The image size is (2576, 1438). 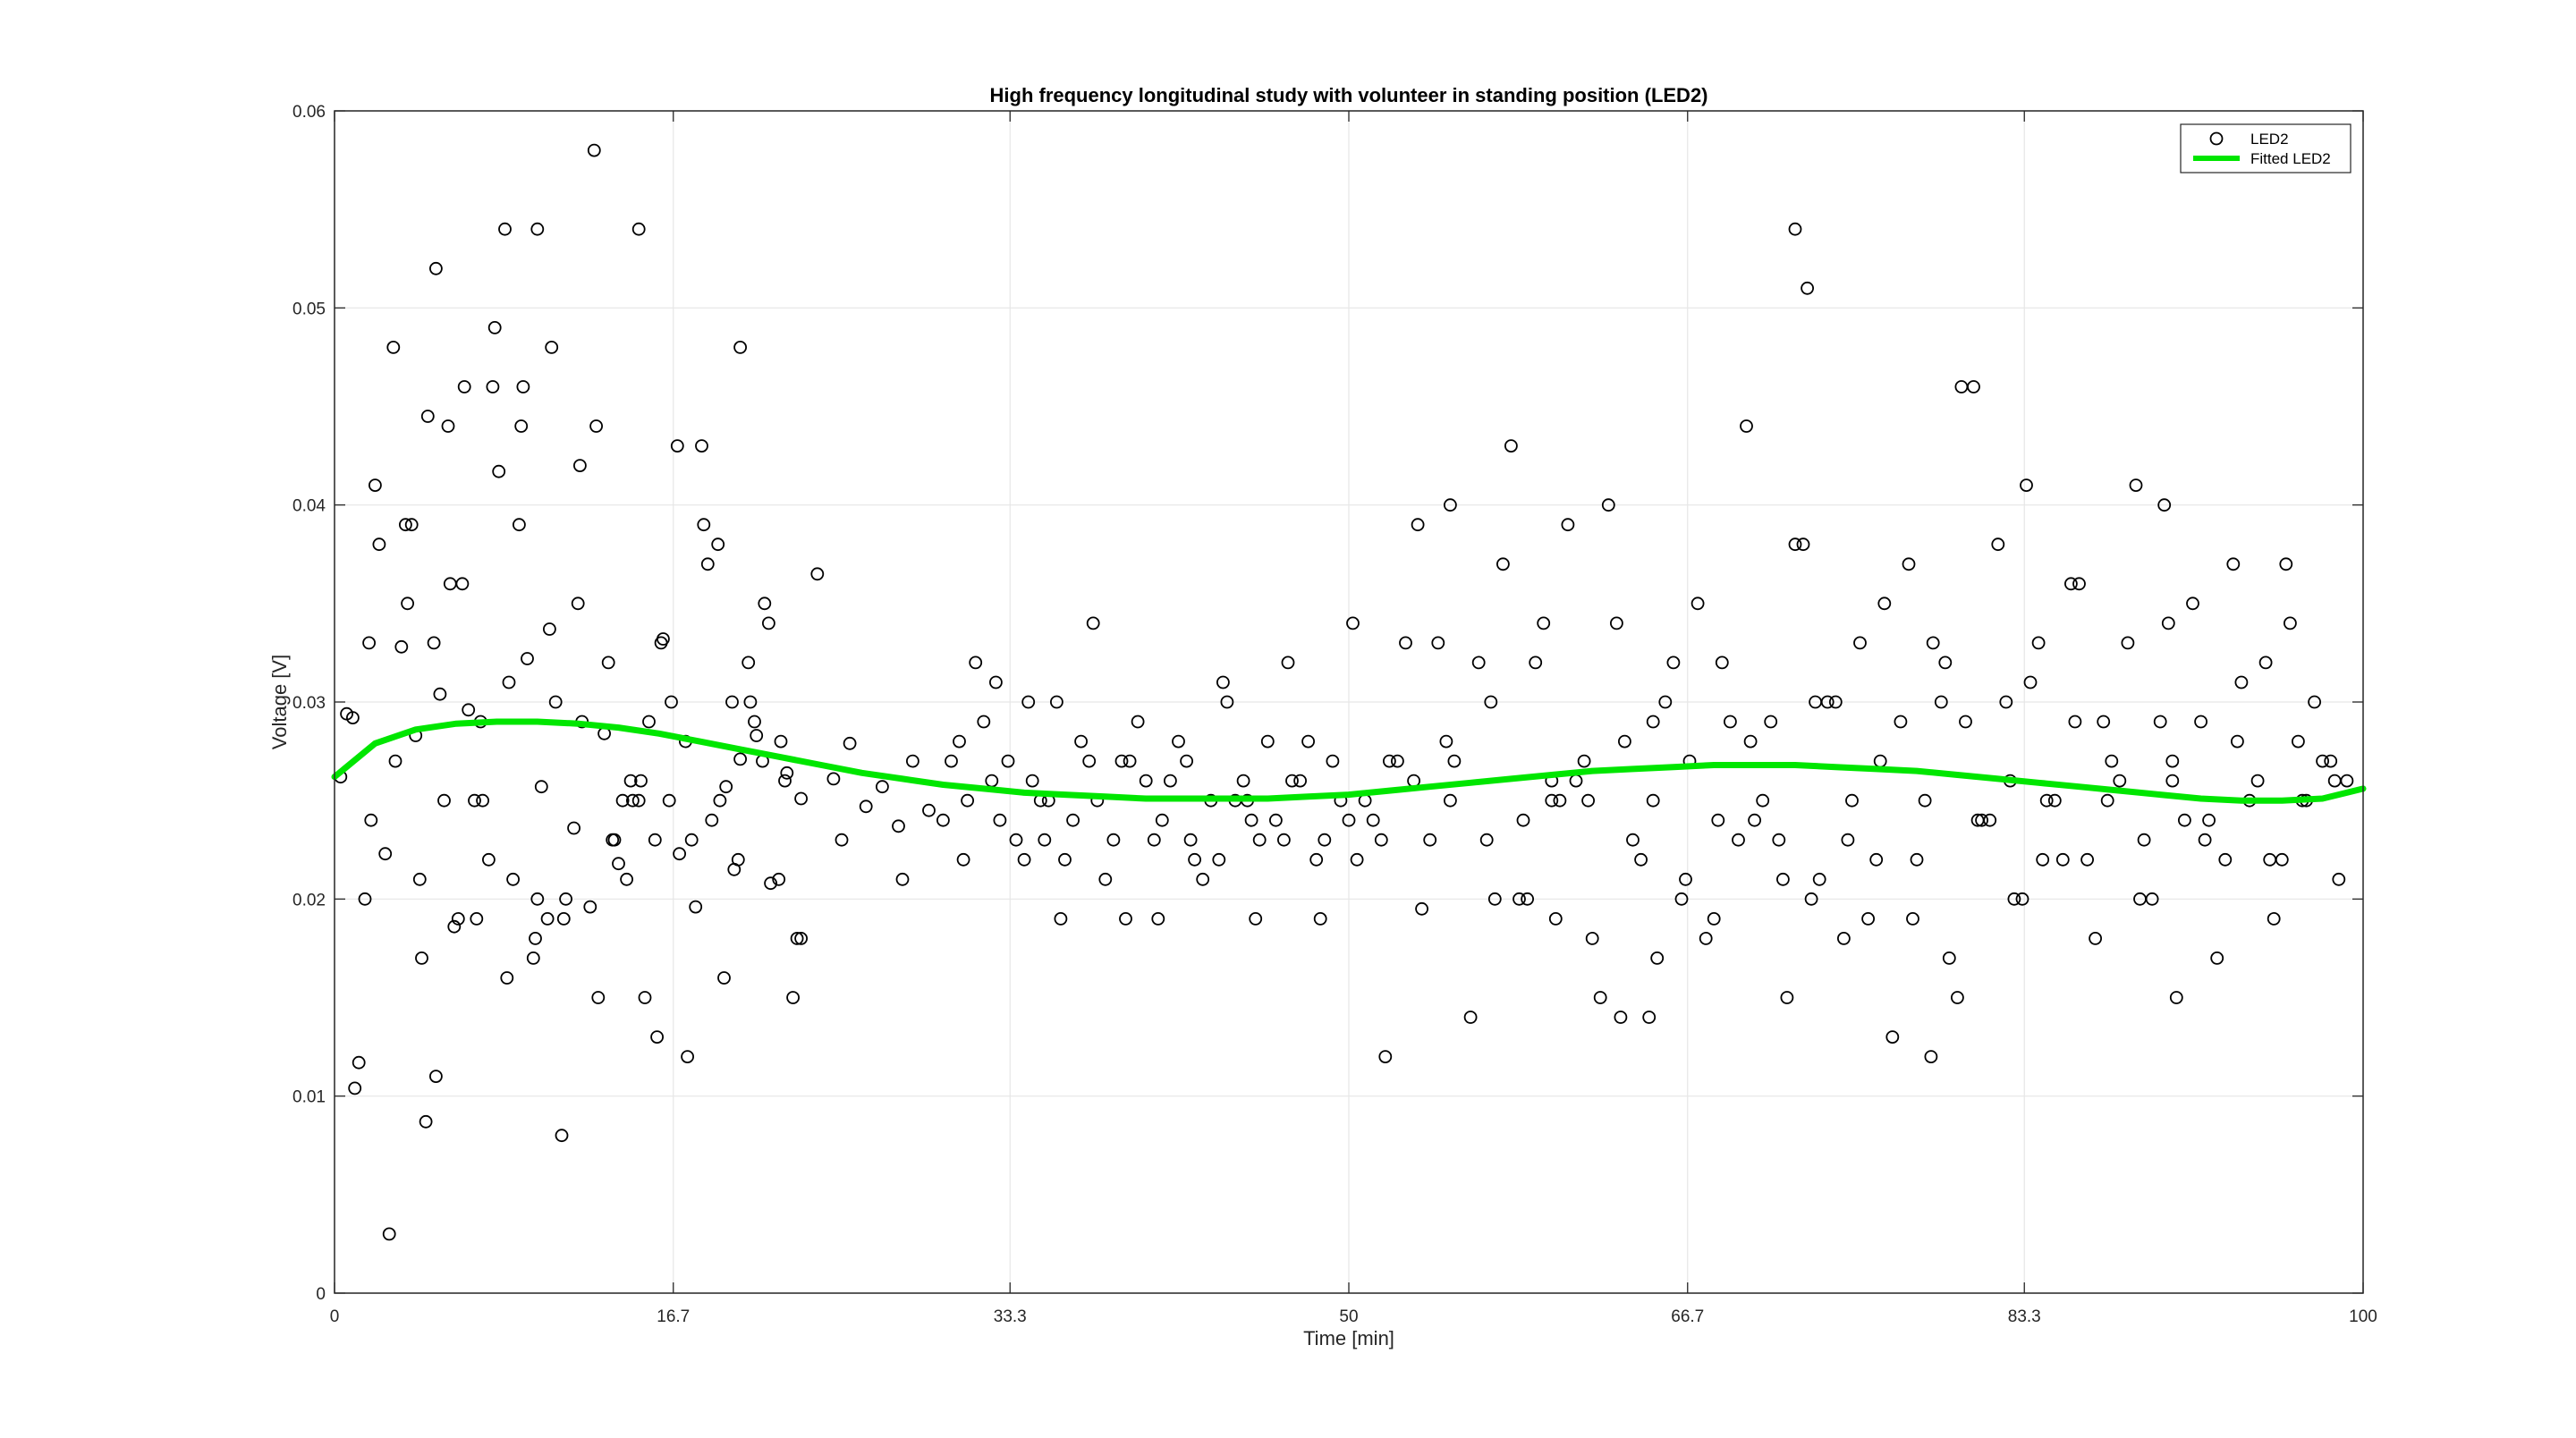 I want to click on y-tick-label: 0.02, so click(x=309, y=900).